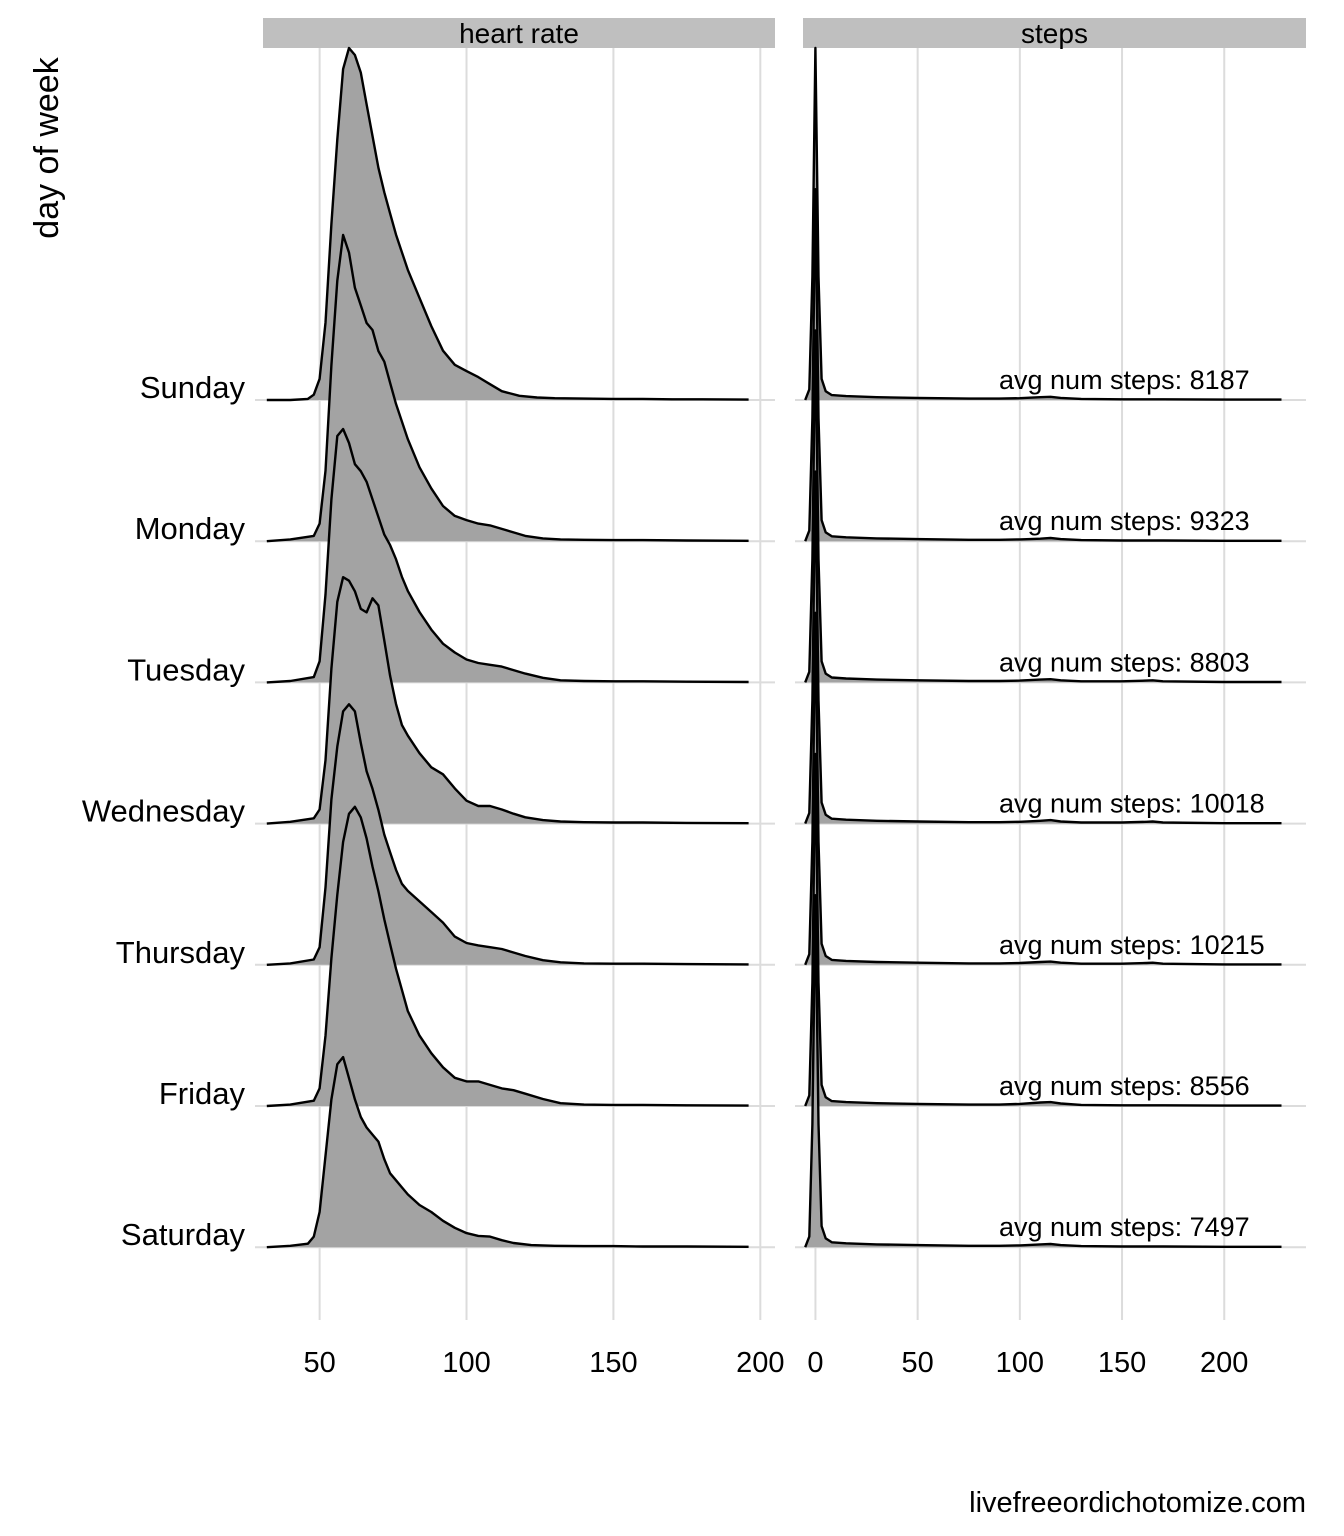 The width and height of the screenshot is (1344, 1536). I want to click on steps-annotation-saturday: avg num steps: 7497, so click(1124, 1227).